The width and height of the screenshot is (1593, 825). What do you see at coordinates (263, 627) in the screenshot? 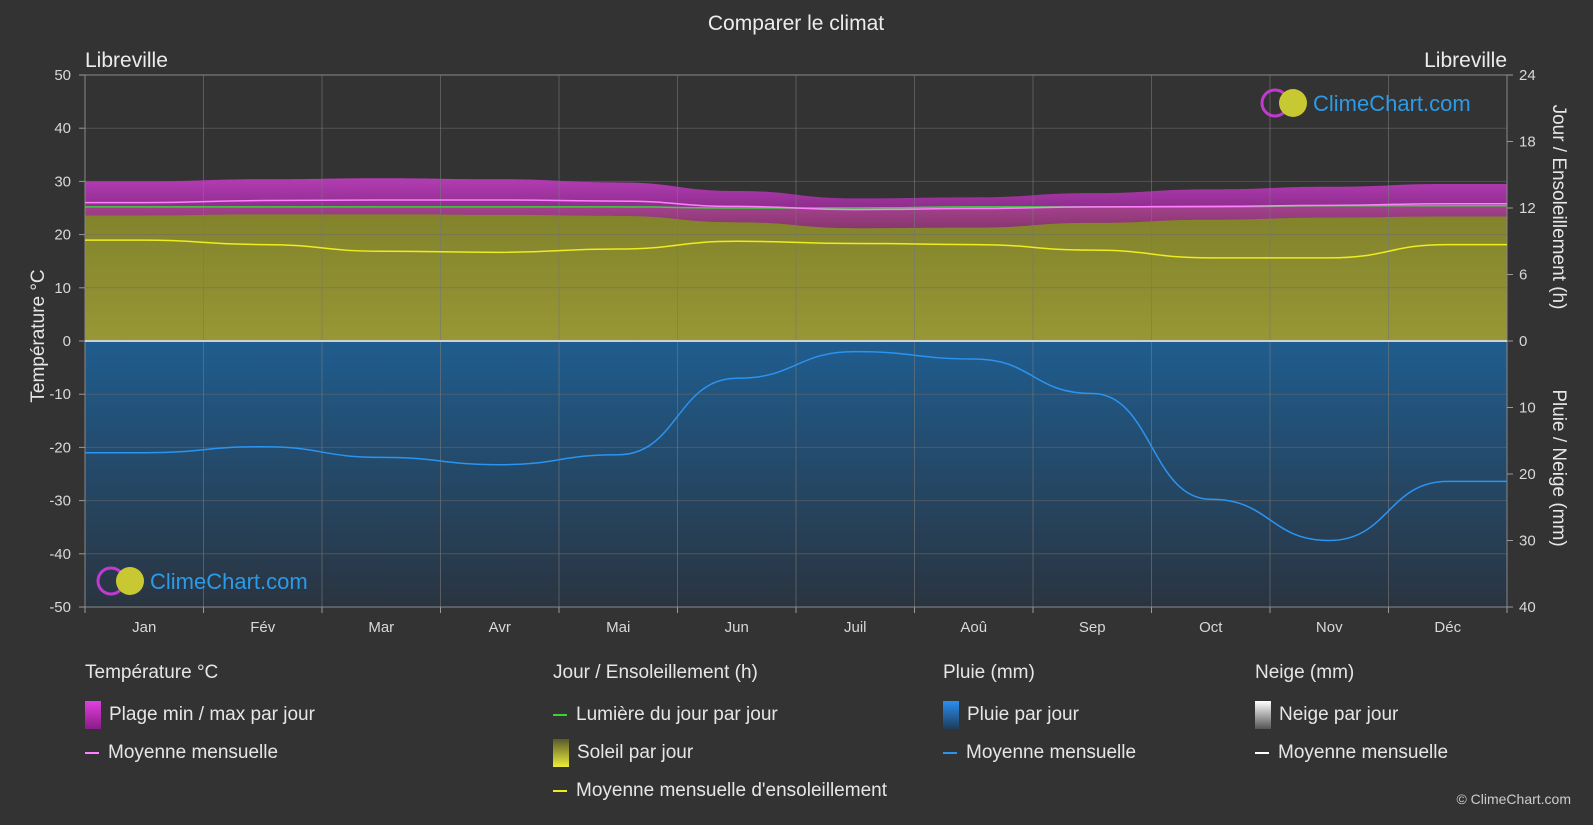
I see `x-tick-1: Fév` at bounding box center [263, 627].